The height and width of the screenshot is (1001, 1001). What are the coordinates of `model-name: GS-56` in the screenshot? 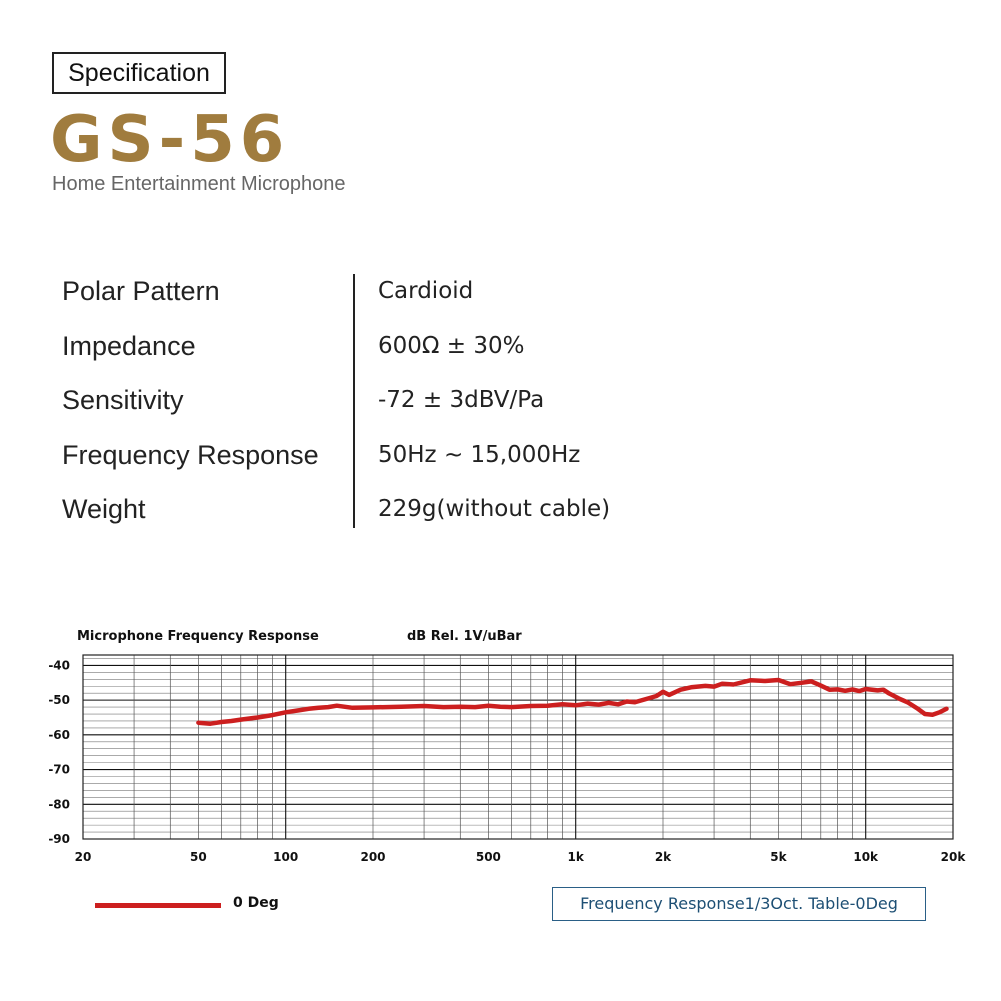 It's located at (170, 140).